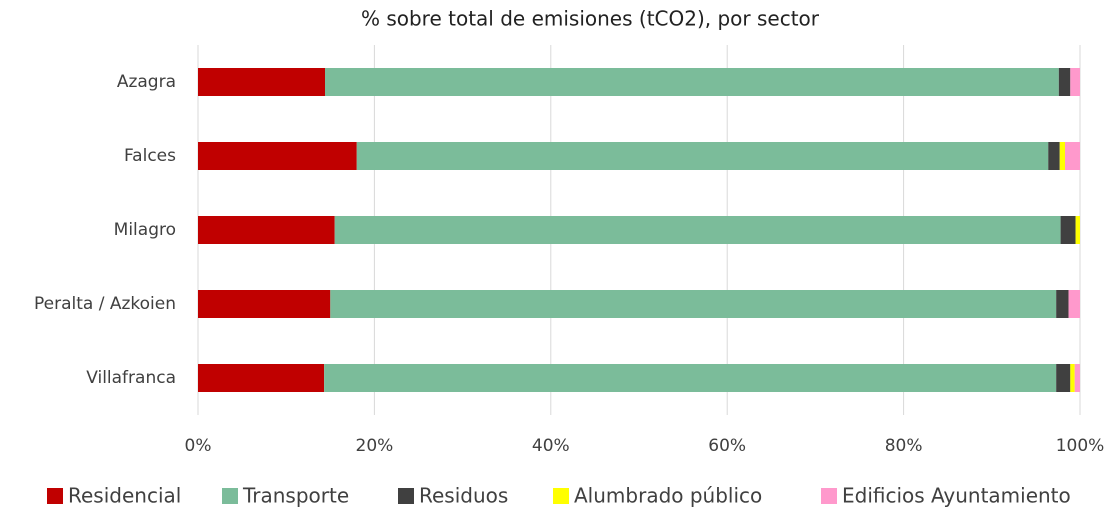  What do you see at coordinates (904, 446) in the screenshot?
I see `x-tick-label: 80%` at bounding box center [904, 446].